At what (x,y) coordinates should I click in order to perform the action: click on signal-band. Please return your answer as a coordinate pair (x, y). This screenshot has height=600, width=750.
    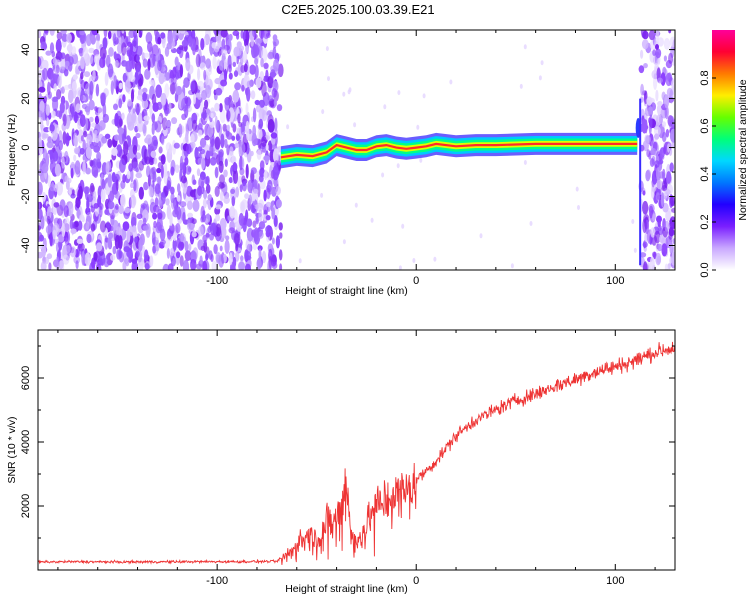
    Looking at the image, I should click on (461, 182).